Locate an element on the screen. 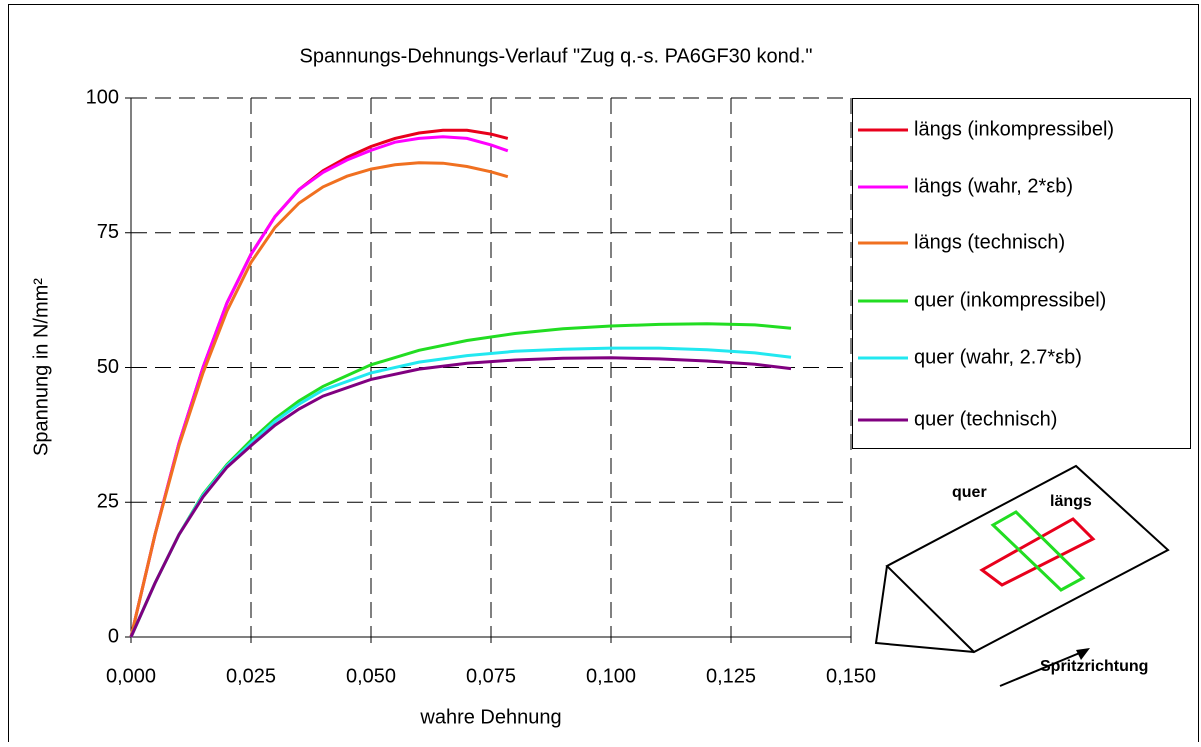  legend-label: längs (inkompressibel) is located at coordinates (1014, 129).